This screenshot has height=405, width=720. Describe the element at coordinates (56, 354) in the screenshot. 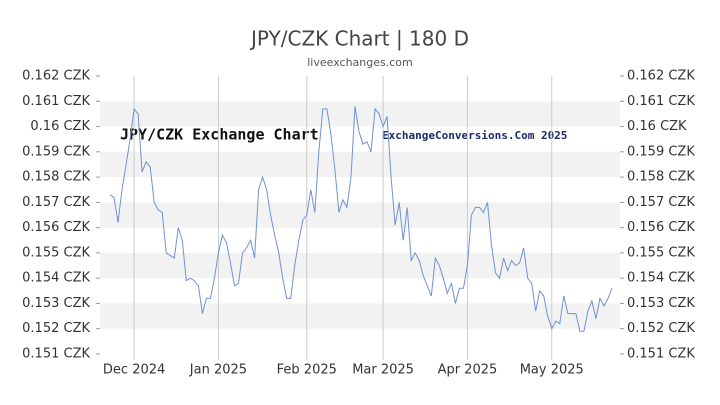

I see `y-tick-label: 0.151 CZK` at that location.